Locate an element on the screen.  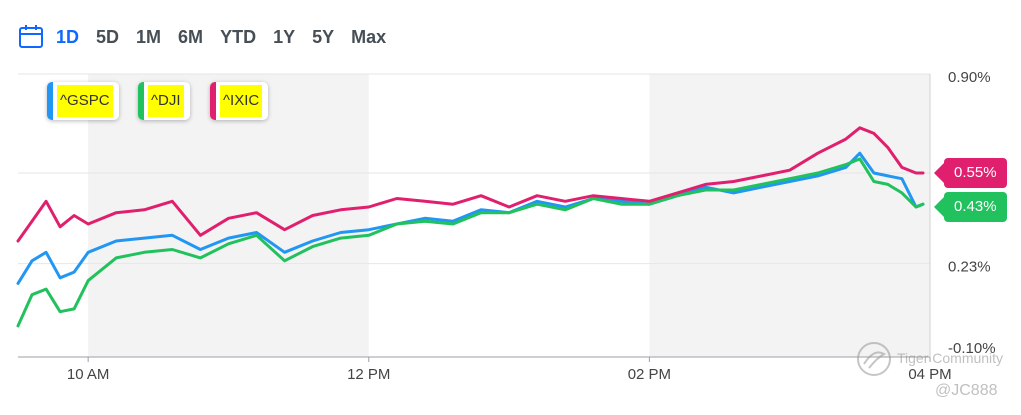
legend-ixic-swatch is located at coordinates (213, 101).